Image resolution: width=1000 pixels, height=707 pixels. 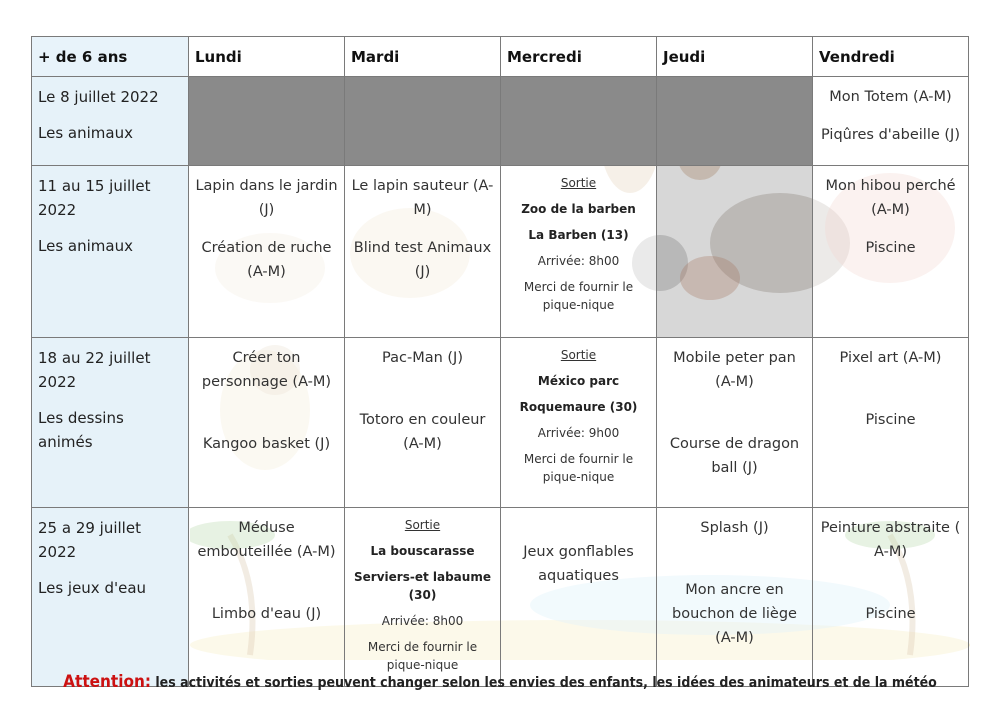 I want to click on day-header-monday: Lundi, so click(x=266, y=56).